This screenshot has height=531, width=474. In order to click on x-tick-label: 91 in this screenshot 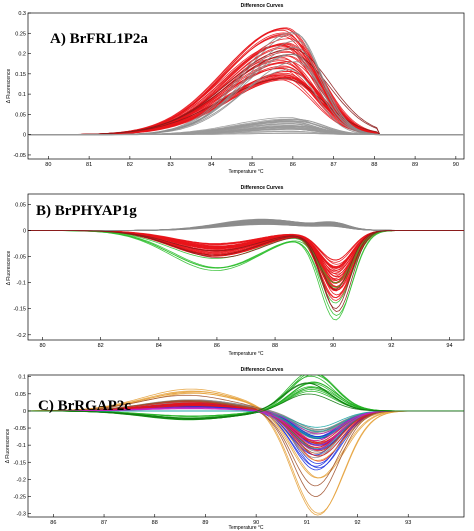, I will do `click(307, 523)`.